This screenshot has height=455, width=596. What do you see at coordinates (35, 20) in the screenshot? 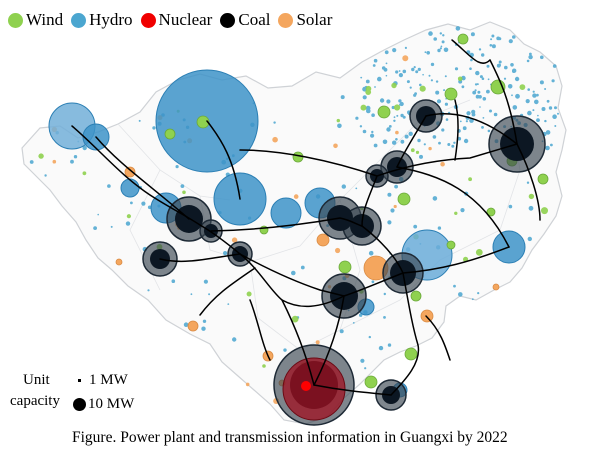
I see `legend-item-wind: Wind` at bounding box center [35, 20].